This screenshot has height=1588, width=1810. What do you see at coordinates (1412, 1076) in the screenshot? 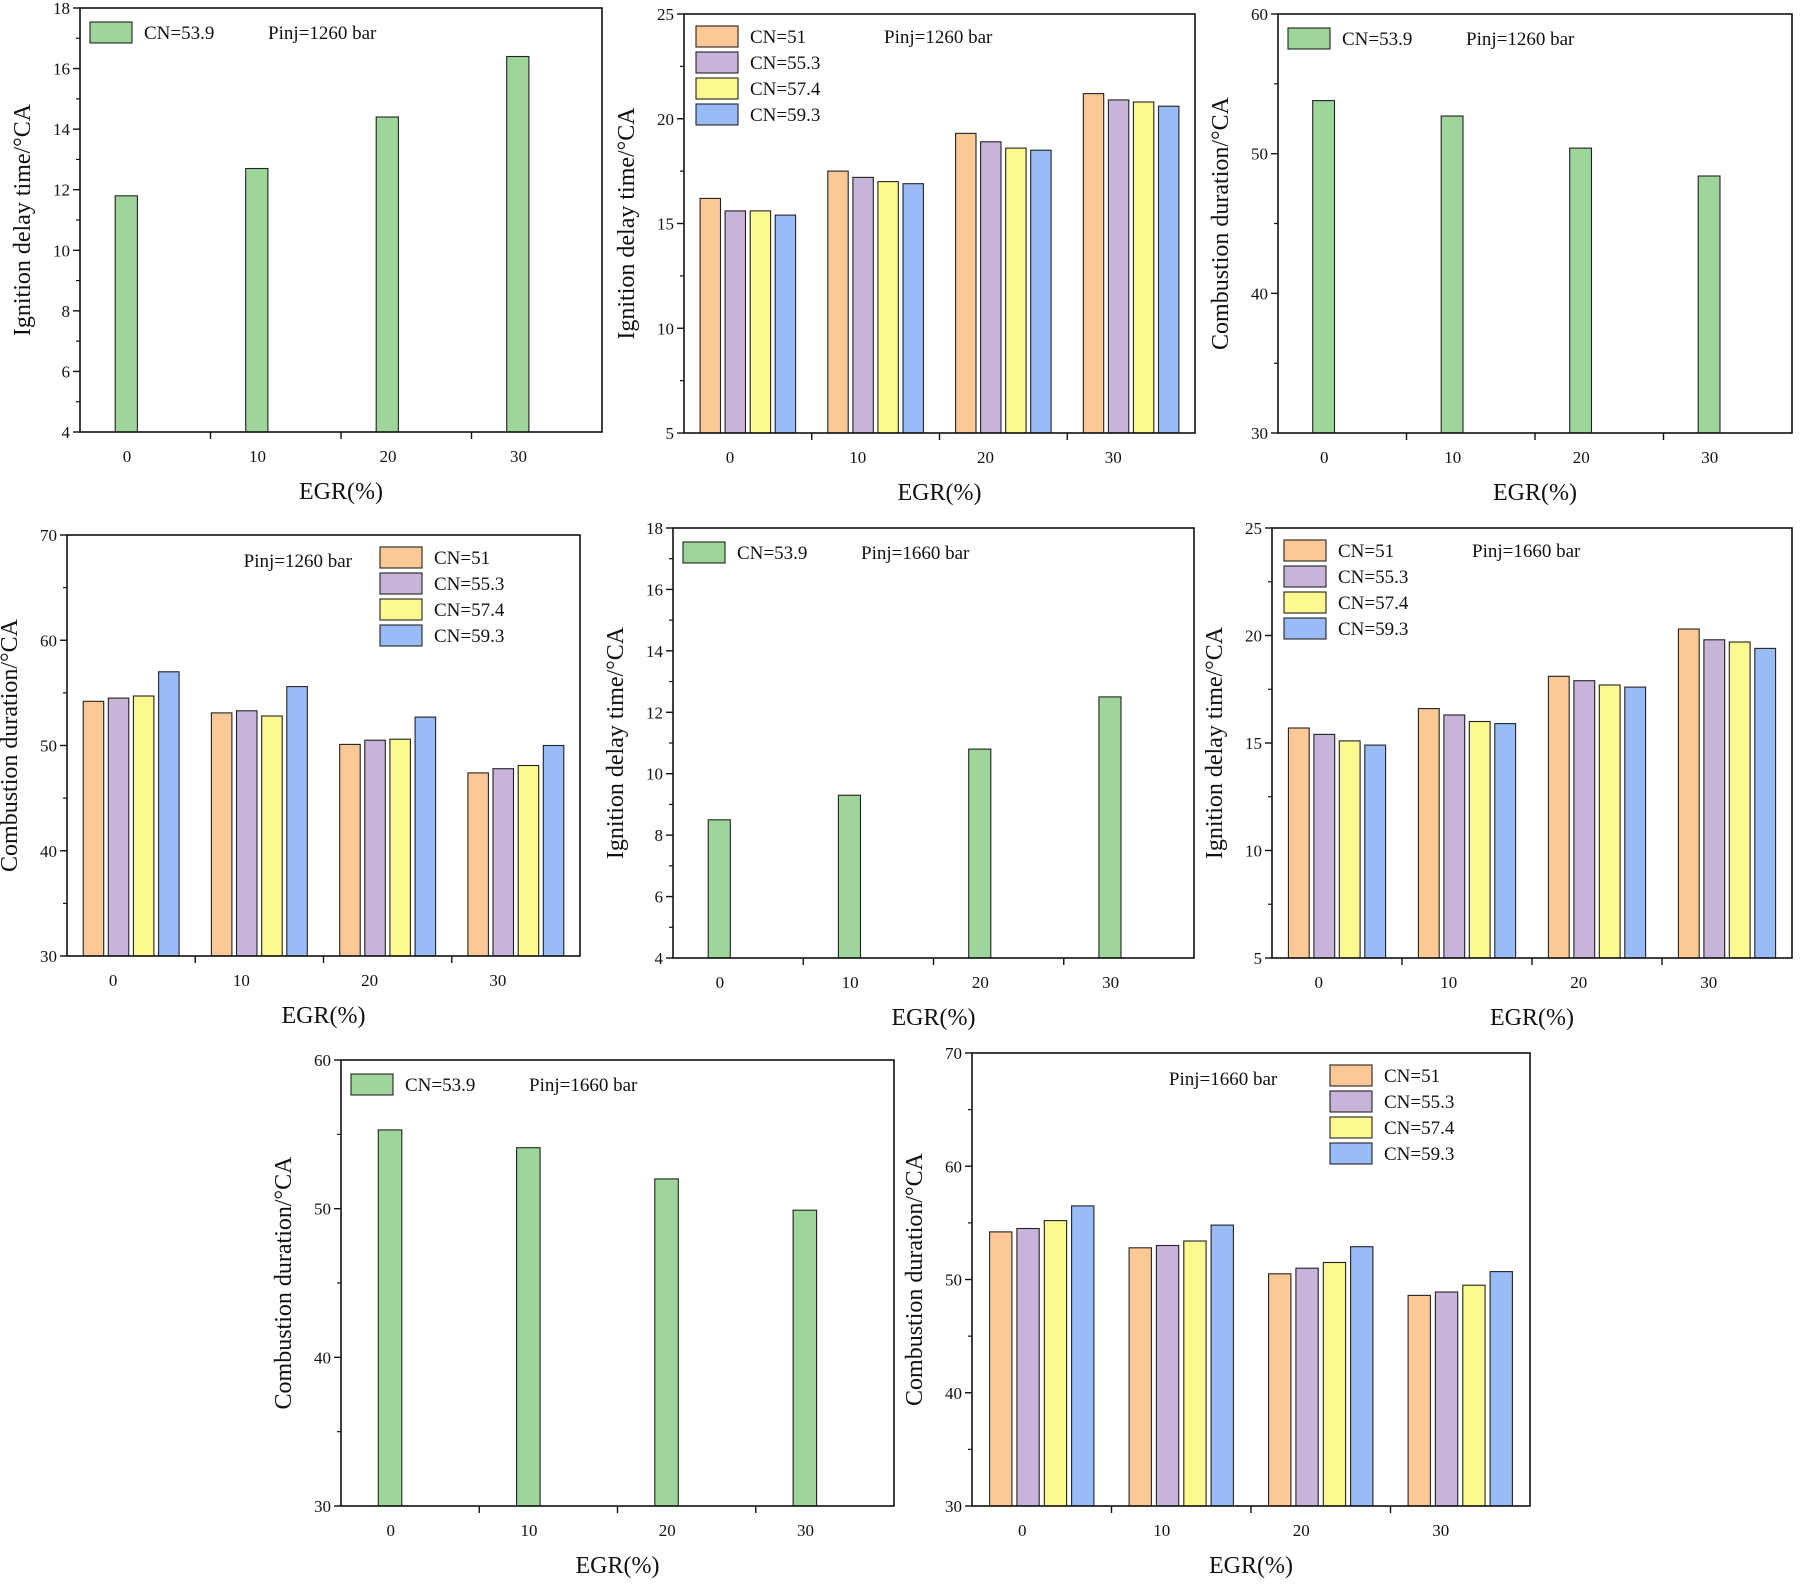
I see `legend-label: CN=51` at bounding box center [1412, 1076].